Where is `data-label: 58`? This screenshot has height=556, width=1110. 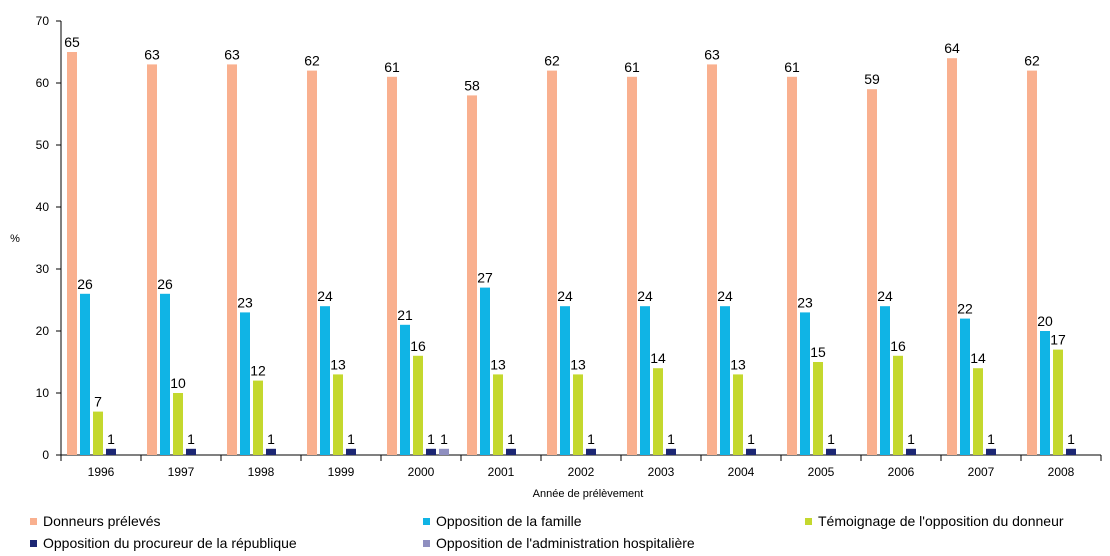 data-label: 58 is located at coordinates (472, 85).